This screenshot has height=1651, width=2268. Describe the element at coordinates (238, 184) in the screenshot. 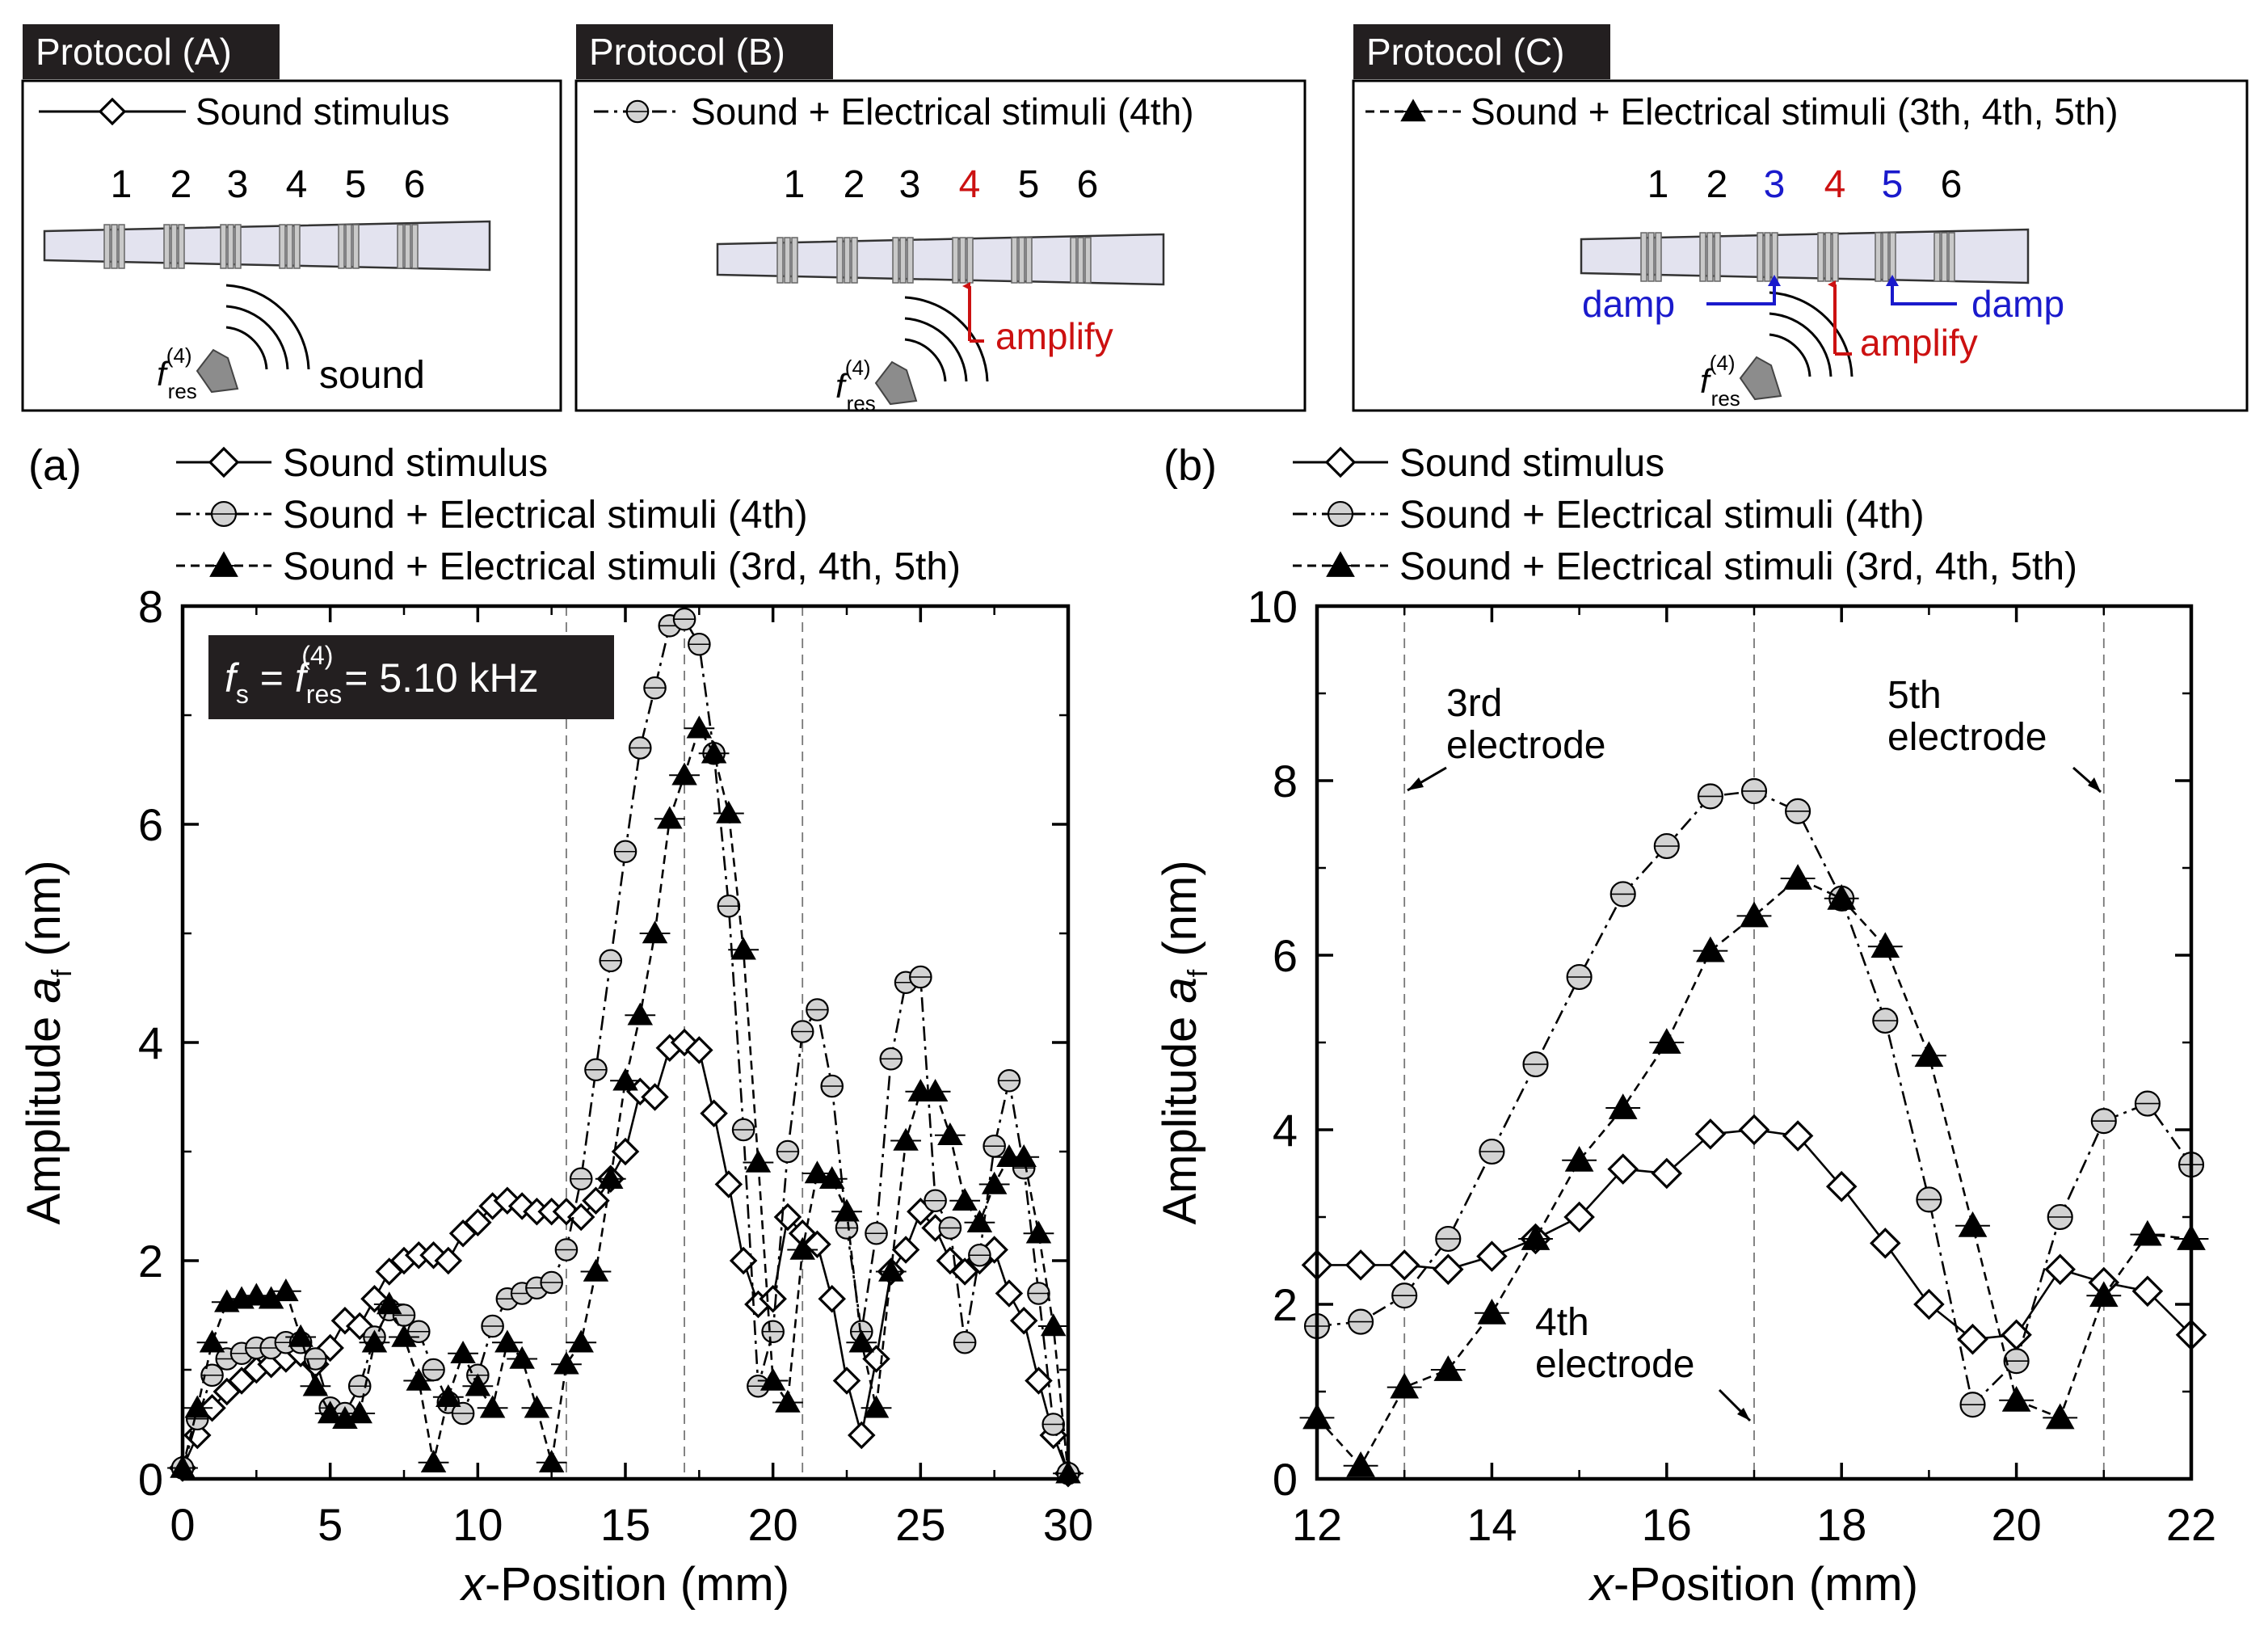

I see `electrode-number-3: 3` at that location.